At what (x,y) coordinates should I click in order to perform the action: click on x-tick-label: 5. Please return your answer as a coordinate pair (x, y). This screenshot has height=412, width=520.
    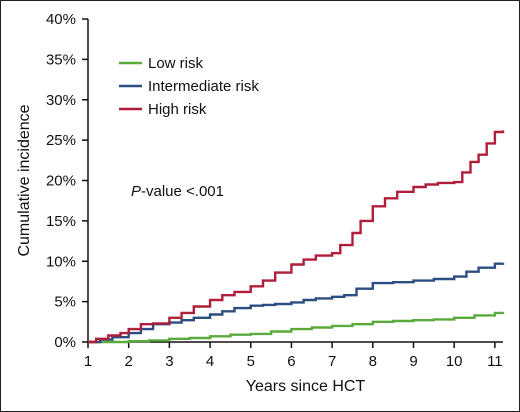
    Looking at the image, I should click on (251, 361).